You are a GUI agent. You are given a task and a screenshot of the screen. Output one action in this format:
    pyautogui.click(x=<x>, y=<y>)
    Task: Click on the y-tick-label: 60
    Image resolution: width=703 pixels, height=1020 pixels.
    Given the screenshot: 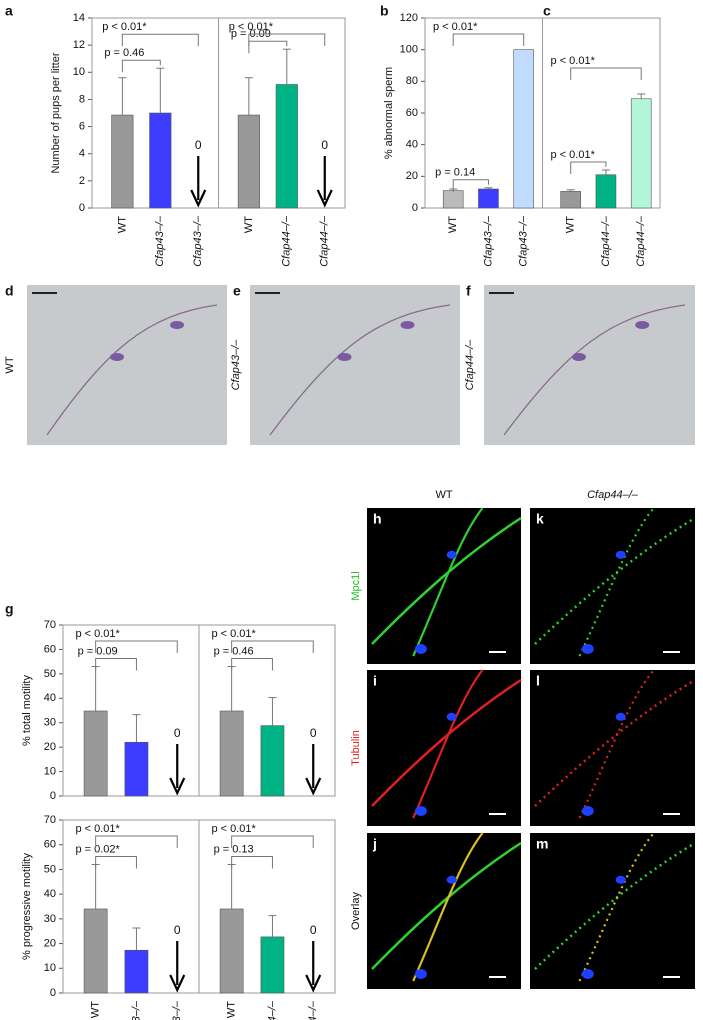 What is the action you would take?
    pyautogui.click(x=50, y=845)
    